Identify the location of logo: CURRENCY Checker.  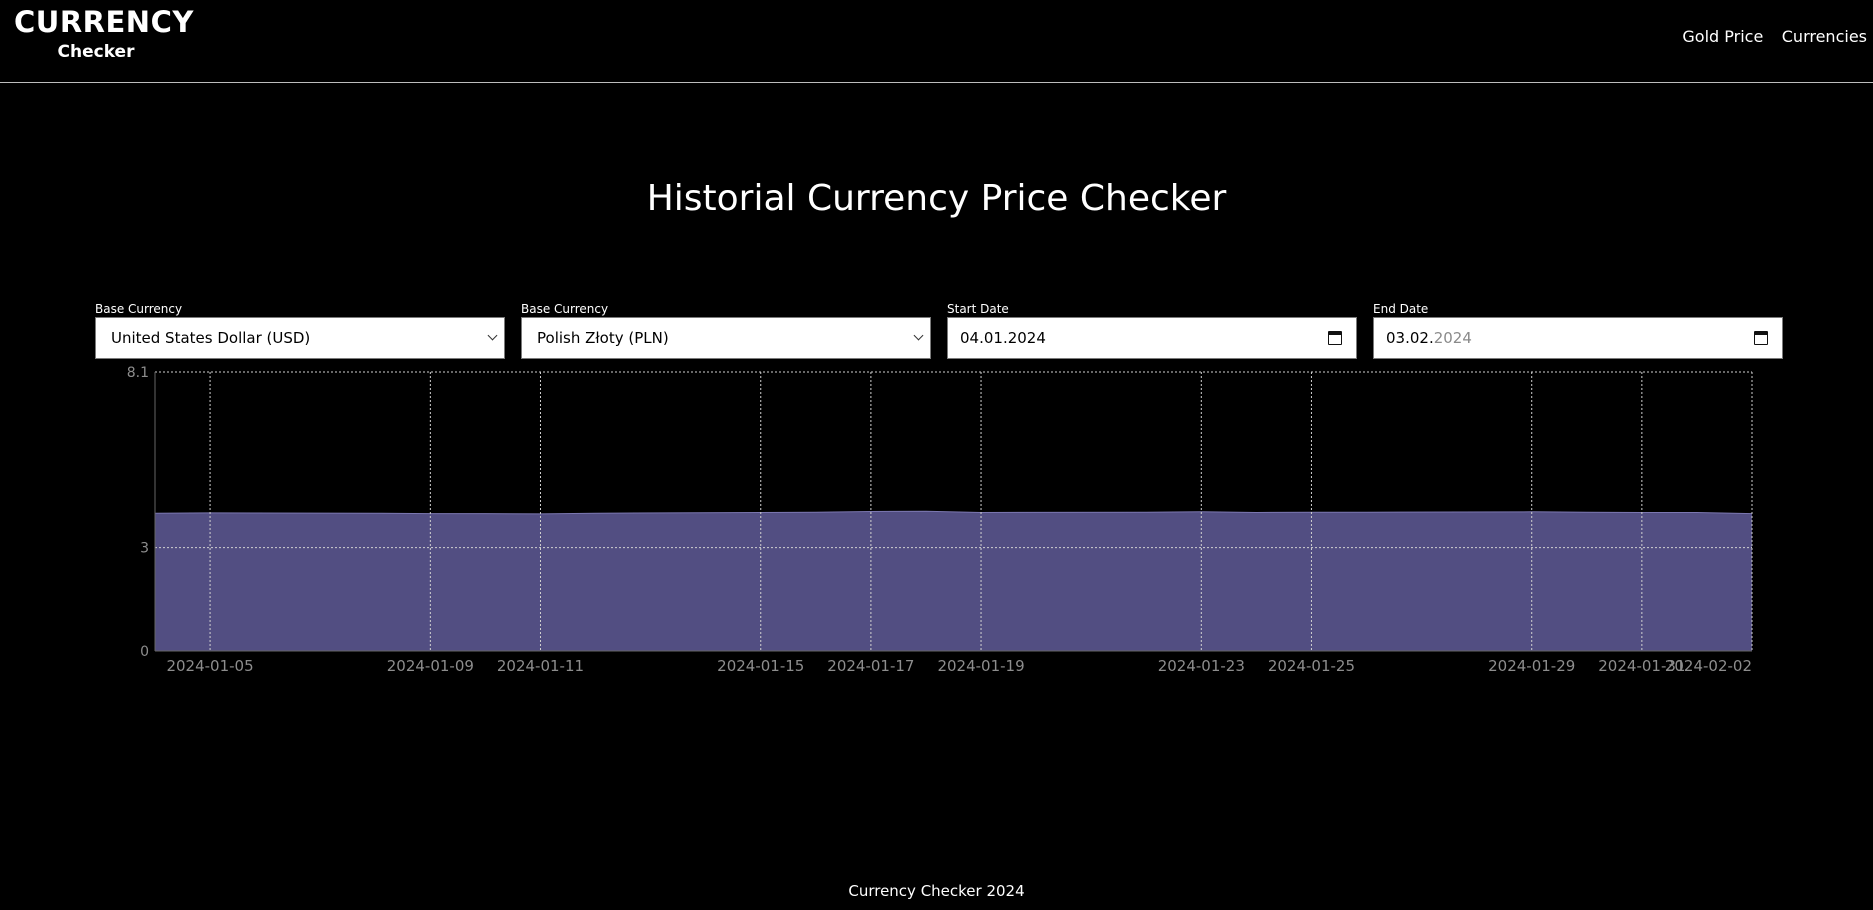
(104, 33).